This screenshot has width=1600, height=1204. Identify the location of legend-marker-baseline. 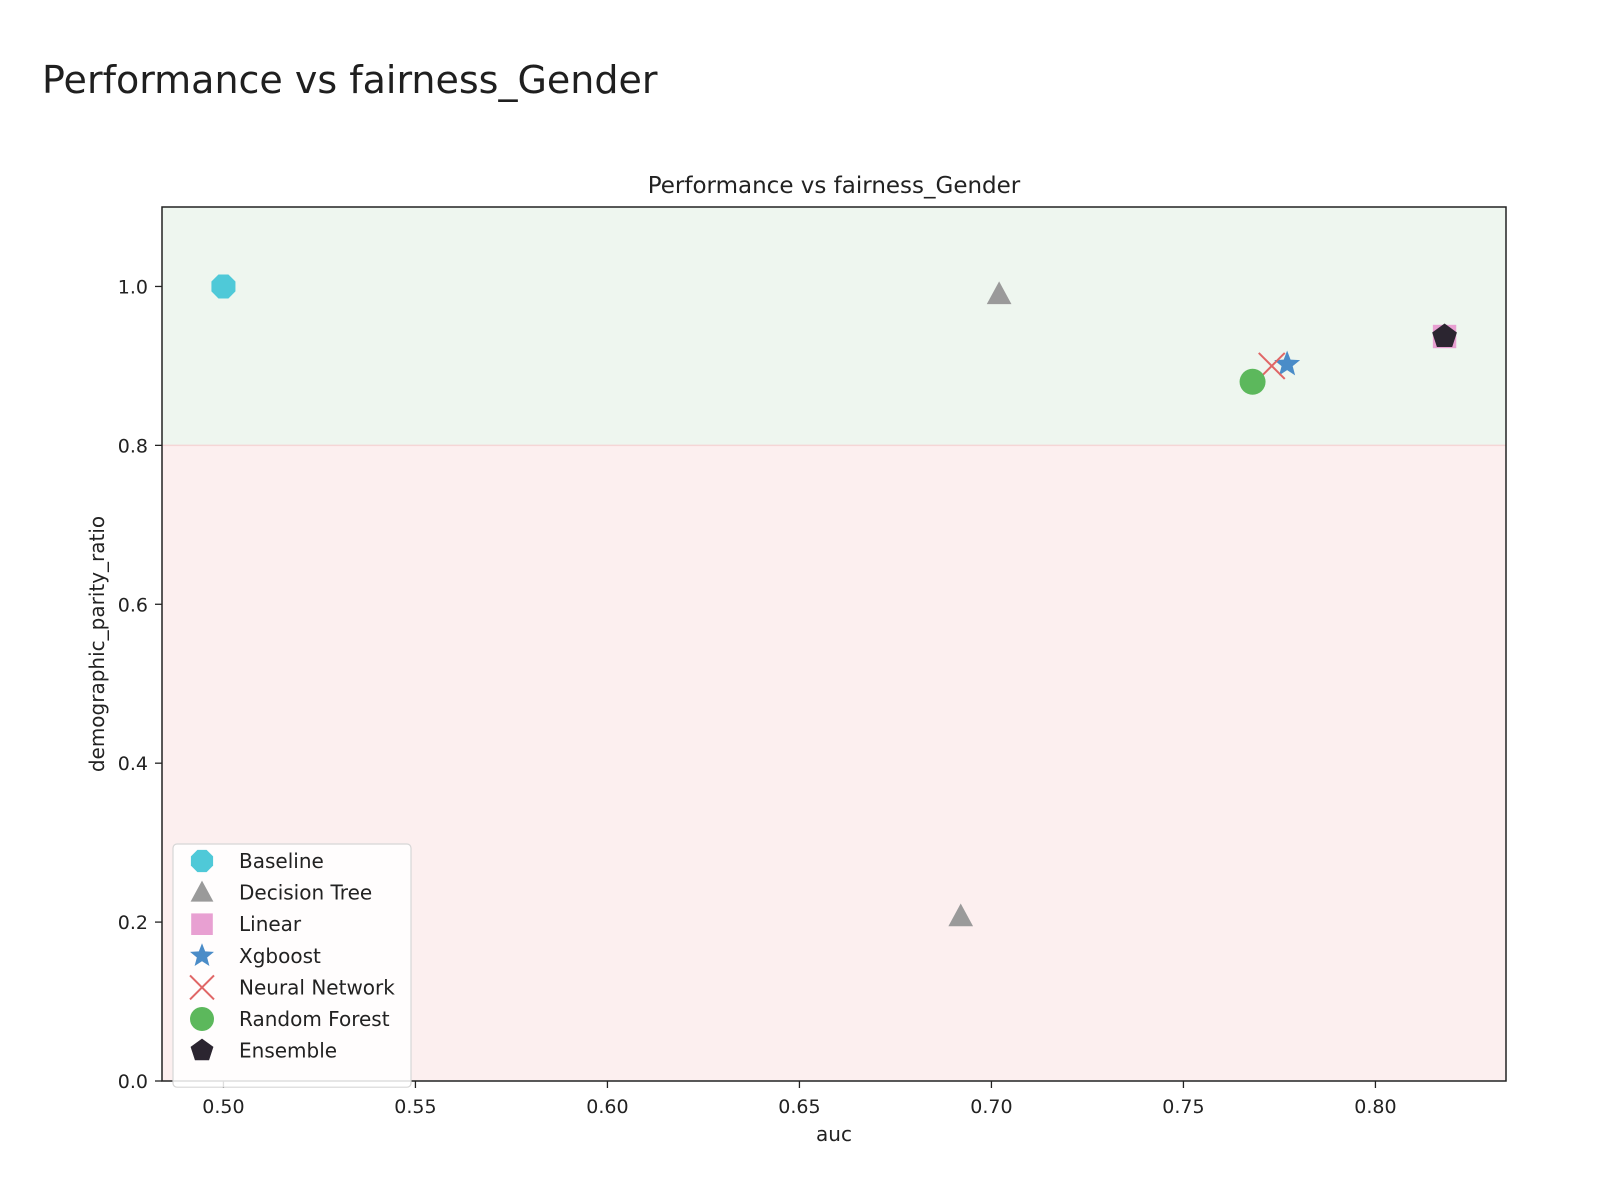
(202, 861).